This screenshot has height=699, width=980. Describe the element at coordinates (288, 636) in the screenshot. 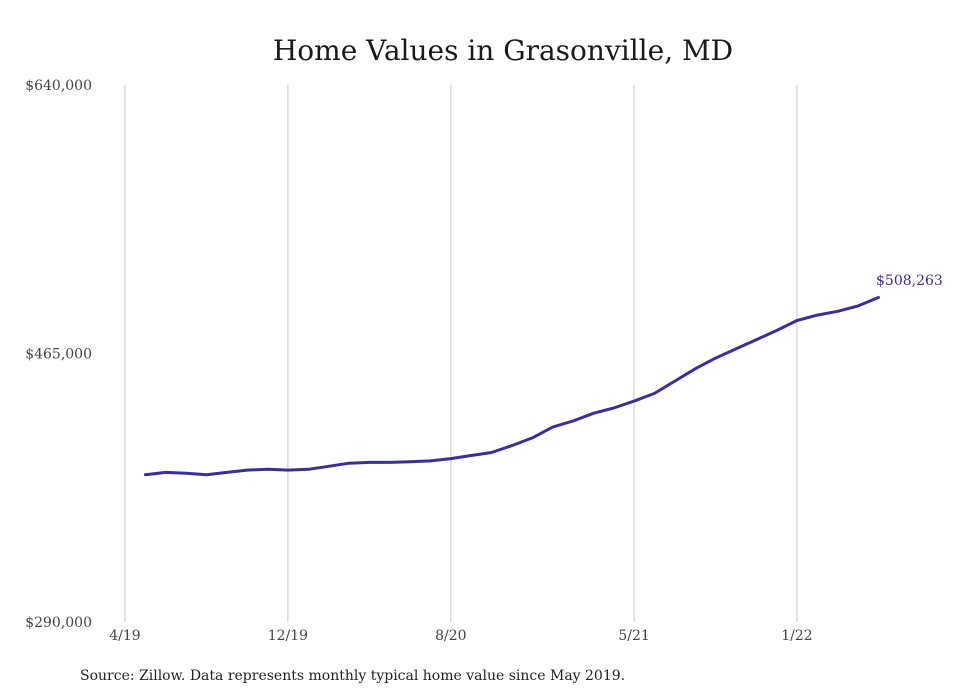

I see `x-tick-label: 12/19` at that location.